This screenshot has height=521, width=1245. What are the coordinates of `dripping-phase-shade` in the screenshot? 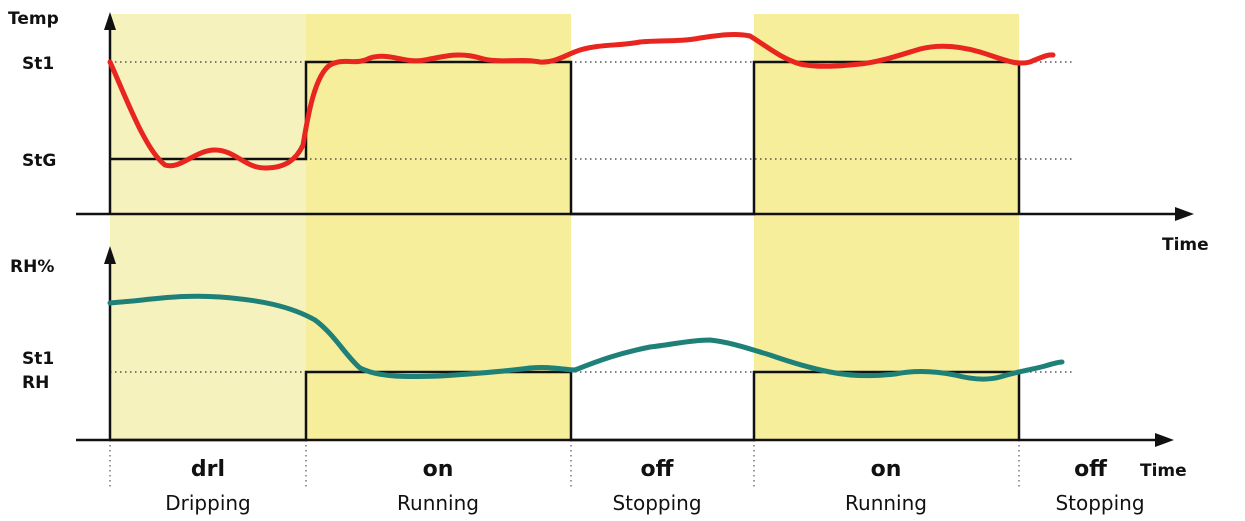 It's located at (208, 227).